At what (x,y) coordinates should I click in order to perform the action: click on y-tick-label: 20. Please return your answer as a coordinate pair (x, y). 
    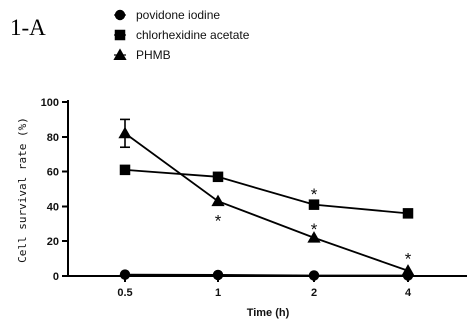
    Looking at the image, I should click on (53, 242).